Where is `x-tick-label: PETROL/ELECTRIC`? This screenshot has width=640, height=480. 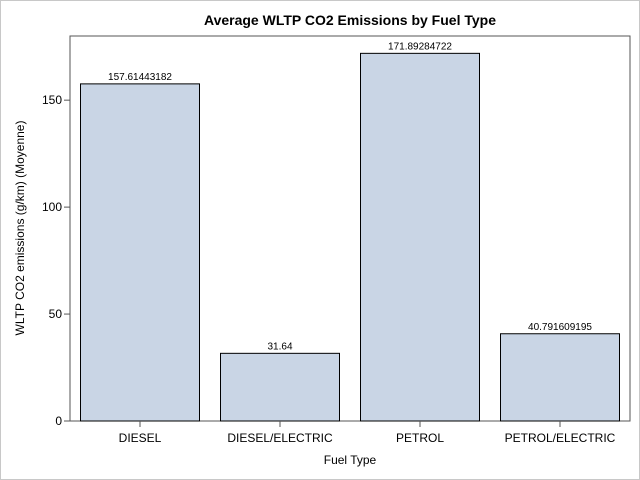
x-tick-label: PETROL/ELECTRIC is located at coordinates (560, 438).